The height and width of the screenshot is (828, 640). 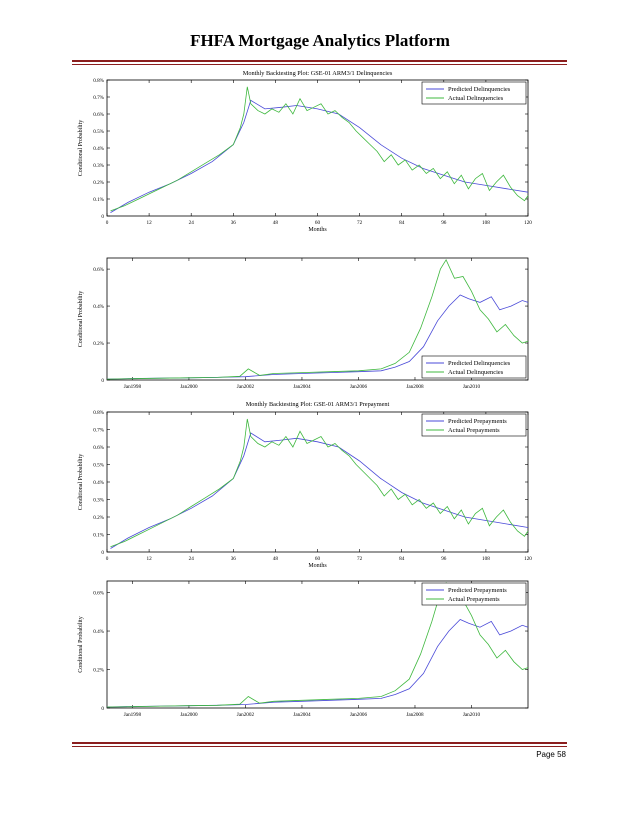 What do you see at coordinates (320, 40) in the screenshot?
I see `document-title: FHFA Mortgage Analytics Platform` at bounding box center [320, 40].